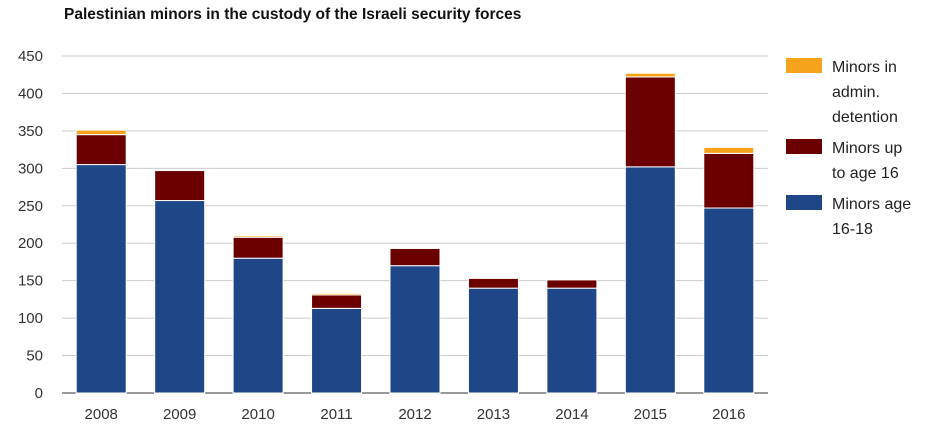 The width and height of the screenshot is (934, 426). I want to click on legend-label: Minors age 16-18, so click(871, 217).